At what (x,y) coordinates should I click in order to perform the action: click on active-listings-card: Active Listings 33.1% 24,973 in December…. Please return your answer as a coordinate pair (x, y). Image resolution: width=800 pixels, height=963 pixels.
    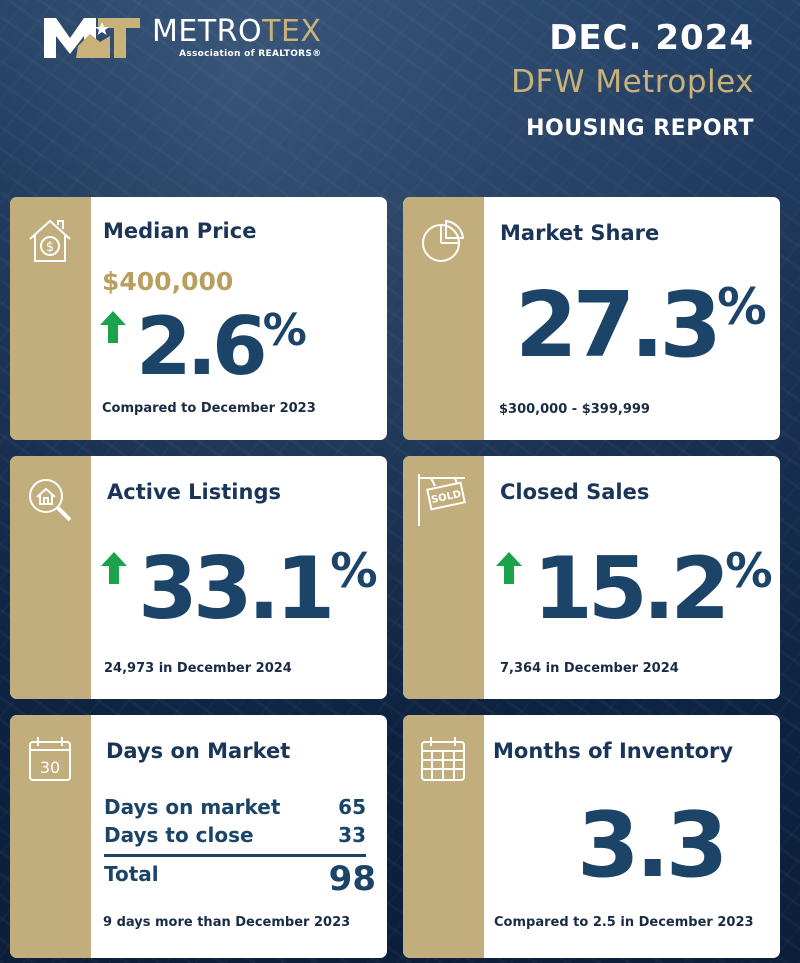
    Looking at the image, I should click on (198, 577).